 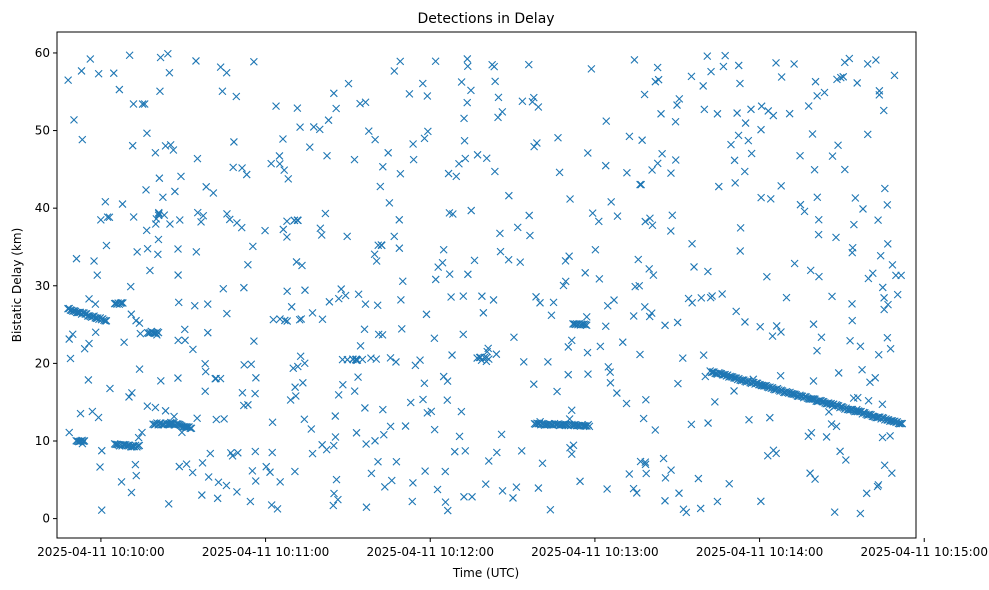 I want to click on y-tick-label: 60, so click(x=42, y=53).